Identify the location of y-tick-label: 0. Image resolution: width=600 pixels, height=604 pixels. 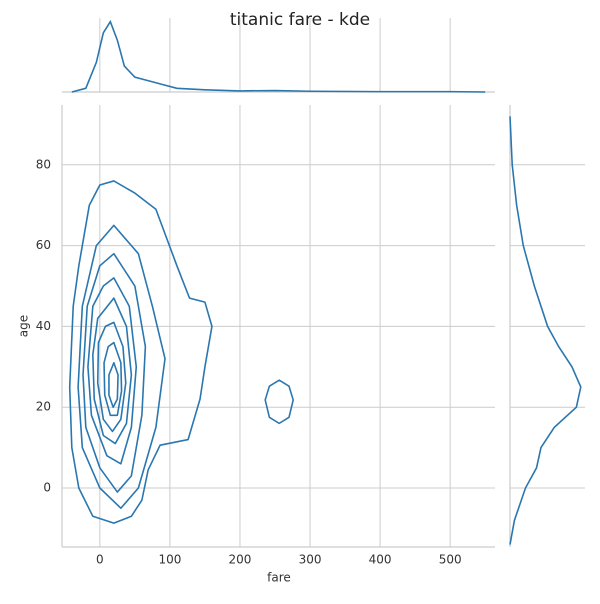
(47, 488).